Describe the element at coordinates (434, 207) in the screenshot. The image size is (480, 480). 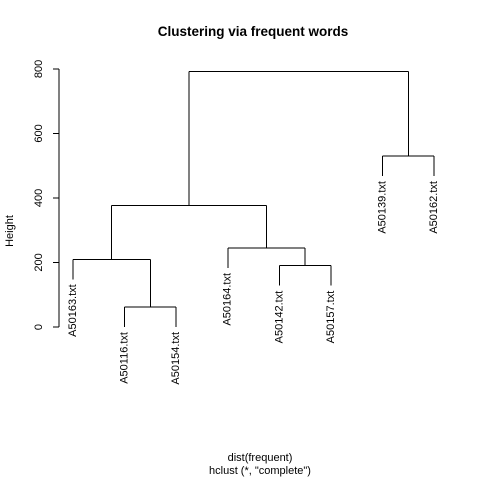
I see `leaf-label: A50162.txt` at that location.